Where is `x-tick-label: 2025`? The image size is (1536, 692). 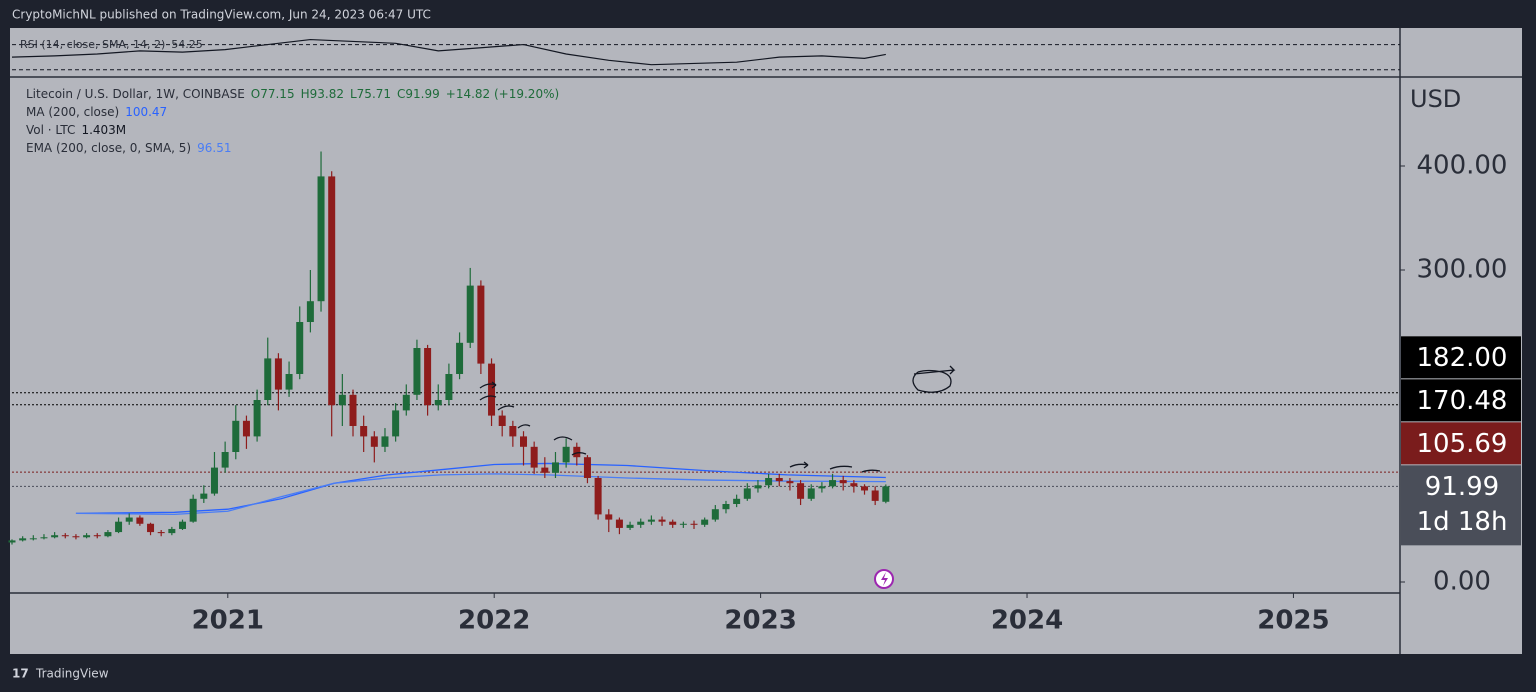 x-tick-label: 2025 is located at coordinates (1293, 621).